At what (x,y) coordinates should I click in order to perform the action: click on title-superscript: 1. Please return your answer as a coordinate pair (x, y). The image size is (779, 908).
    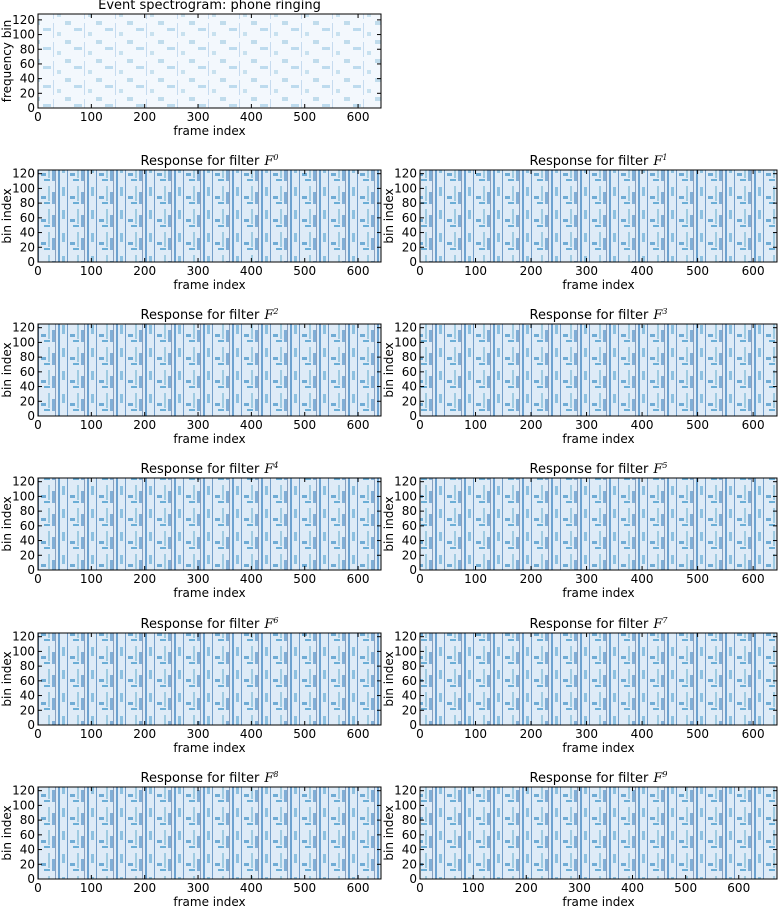
    Looking at the image, I should click on (664, 157).